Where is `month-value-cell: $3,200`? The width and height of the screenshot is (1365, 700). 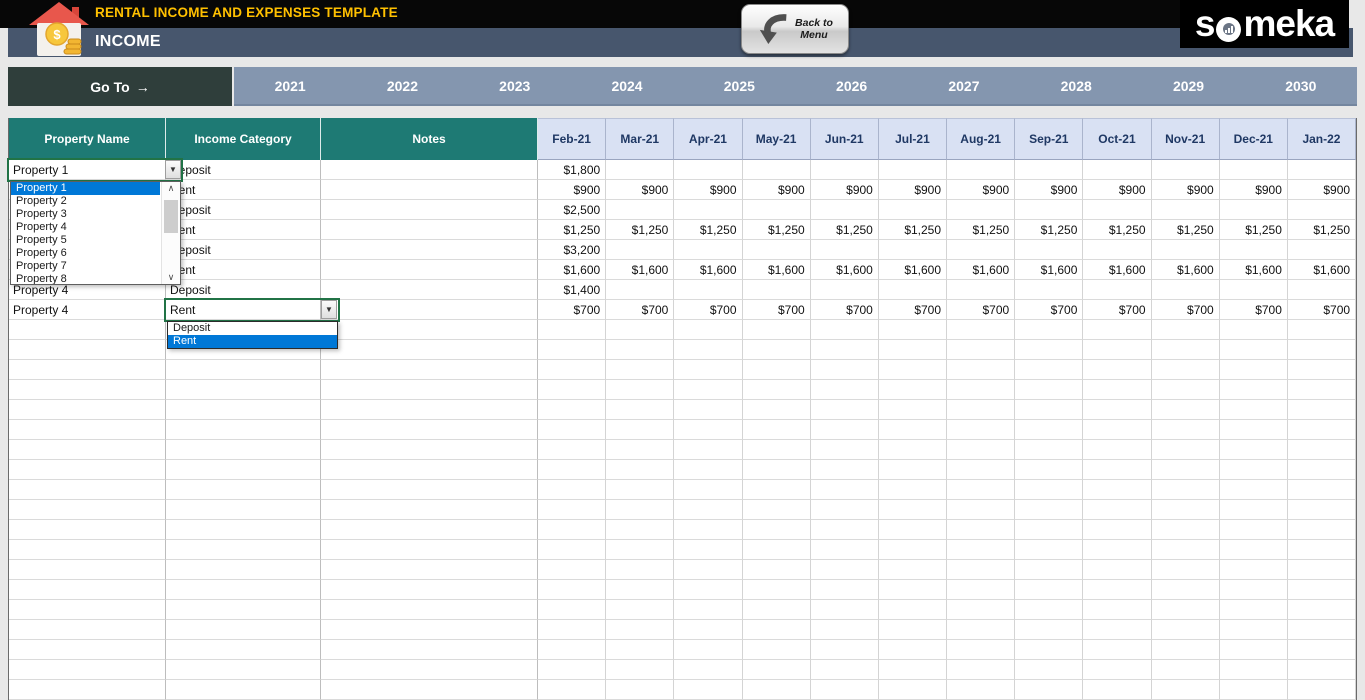 month-value-cell: $3,200 is located at coordinates (572, 250).